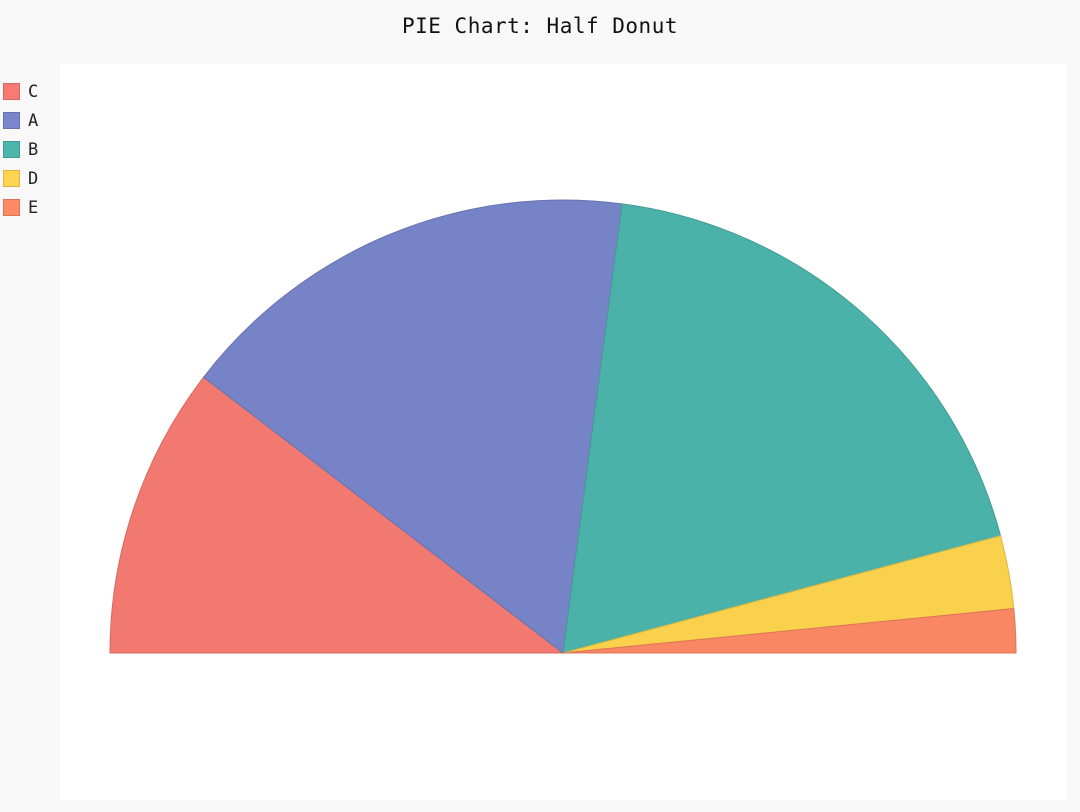 This screenshot has width=1080, height=812. I want to click on slice-e, so click(789, 631).